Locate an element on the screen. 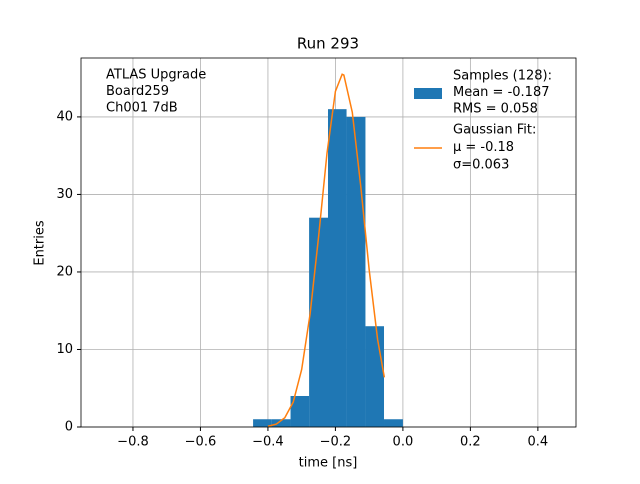 Image resolution: width=640 pixels, height=484 pixels. y-axis-label: Entries is located at coordinates (40, 243).